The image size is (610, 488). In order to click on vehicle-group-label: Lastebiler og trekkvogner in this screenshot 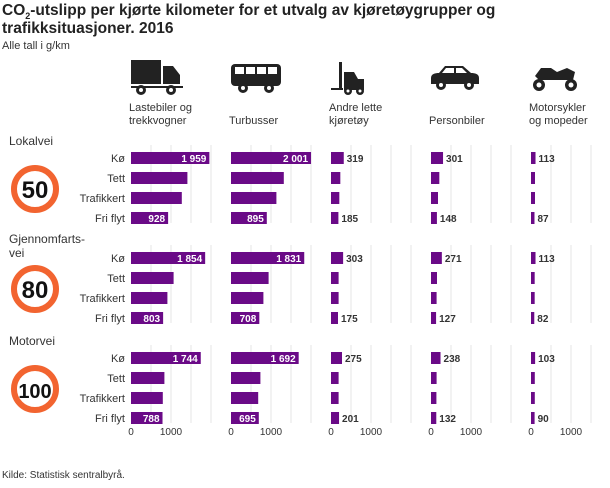, I will do `click(160, 114)`.